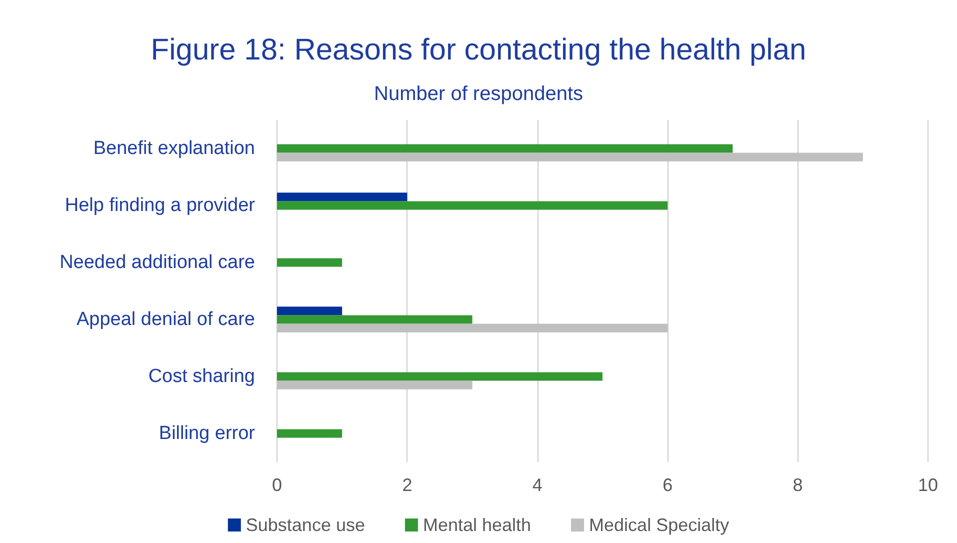 The height and width of the screenshot is (543, 957). What do you see at coordinates (667, 485) in the screenshot?
I see `x-tick-label: 6` at bounding box center [667, 485].